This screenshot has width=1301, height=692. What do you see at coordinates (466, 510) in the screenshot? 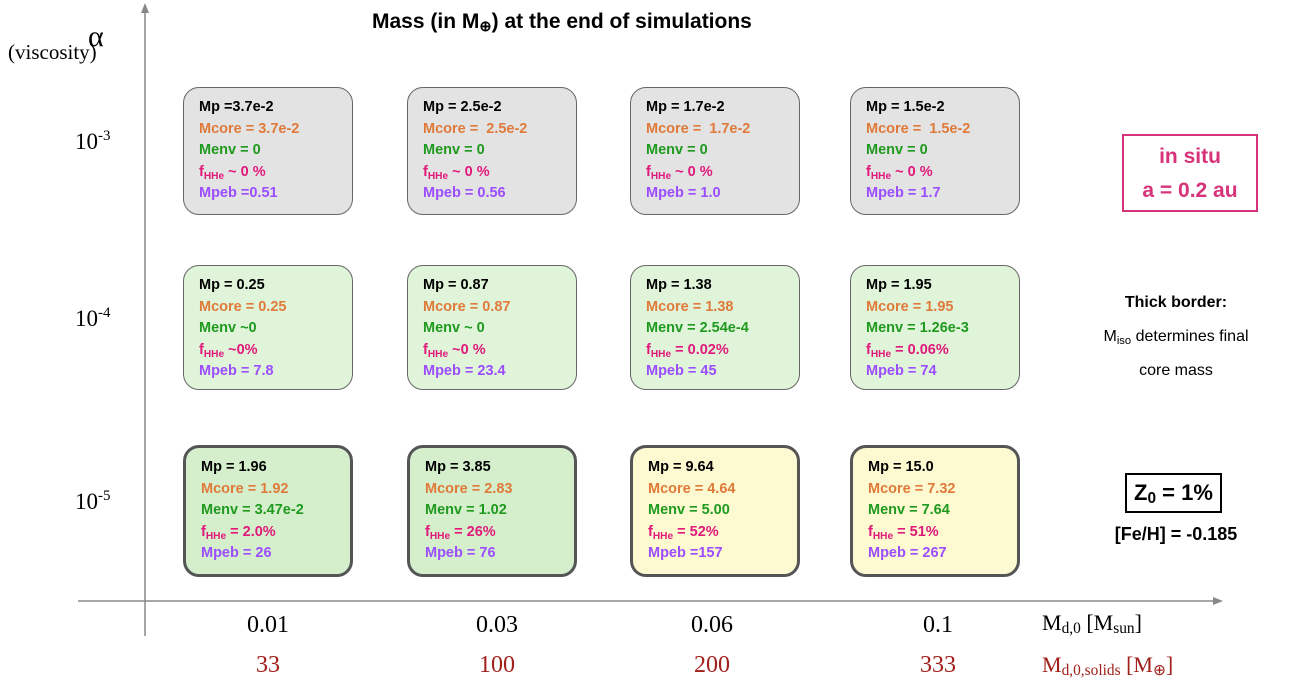
I see `envelope-mass: Menv = 1.02` at bounding box center [466, 510].